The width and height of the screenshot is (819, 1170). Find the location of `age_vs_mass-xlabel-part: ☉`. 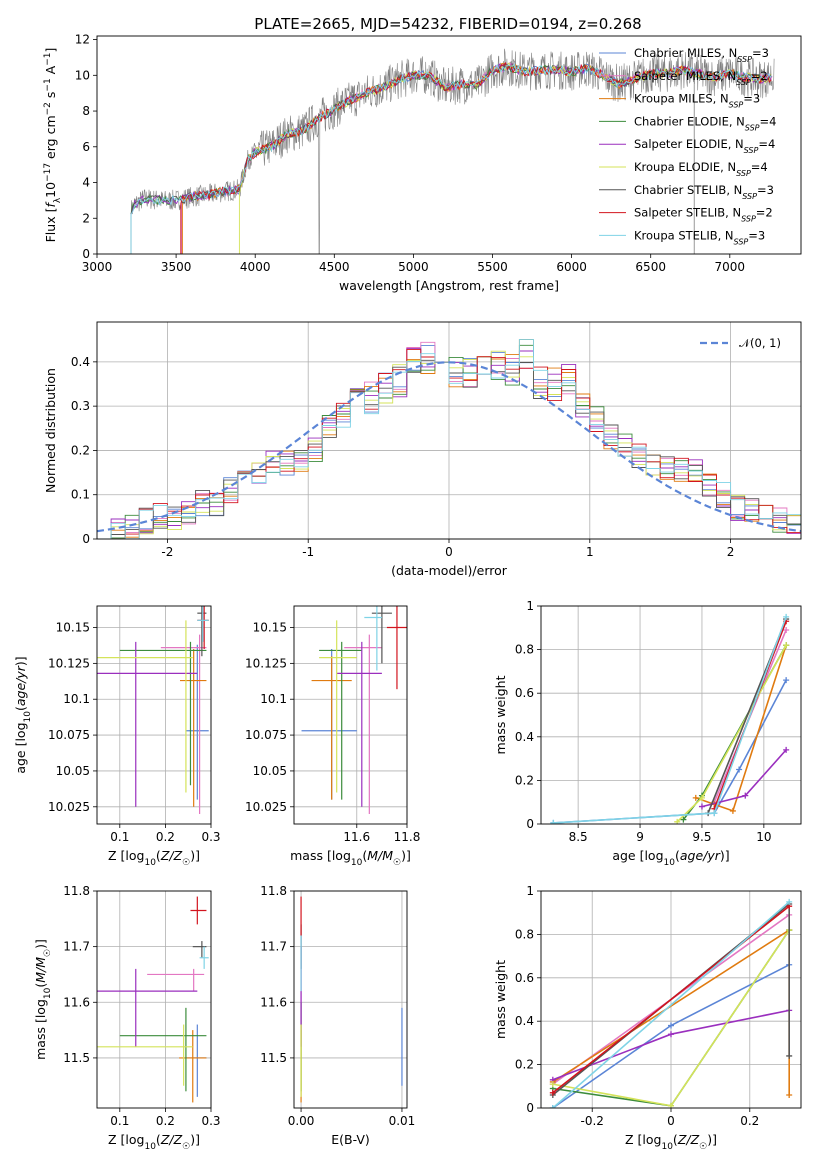

age_vs_mass-xlabel-part: ☉ is located at coordinates (397, 863).